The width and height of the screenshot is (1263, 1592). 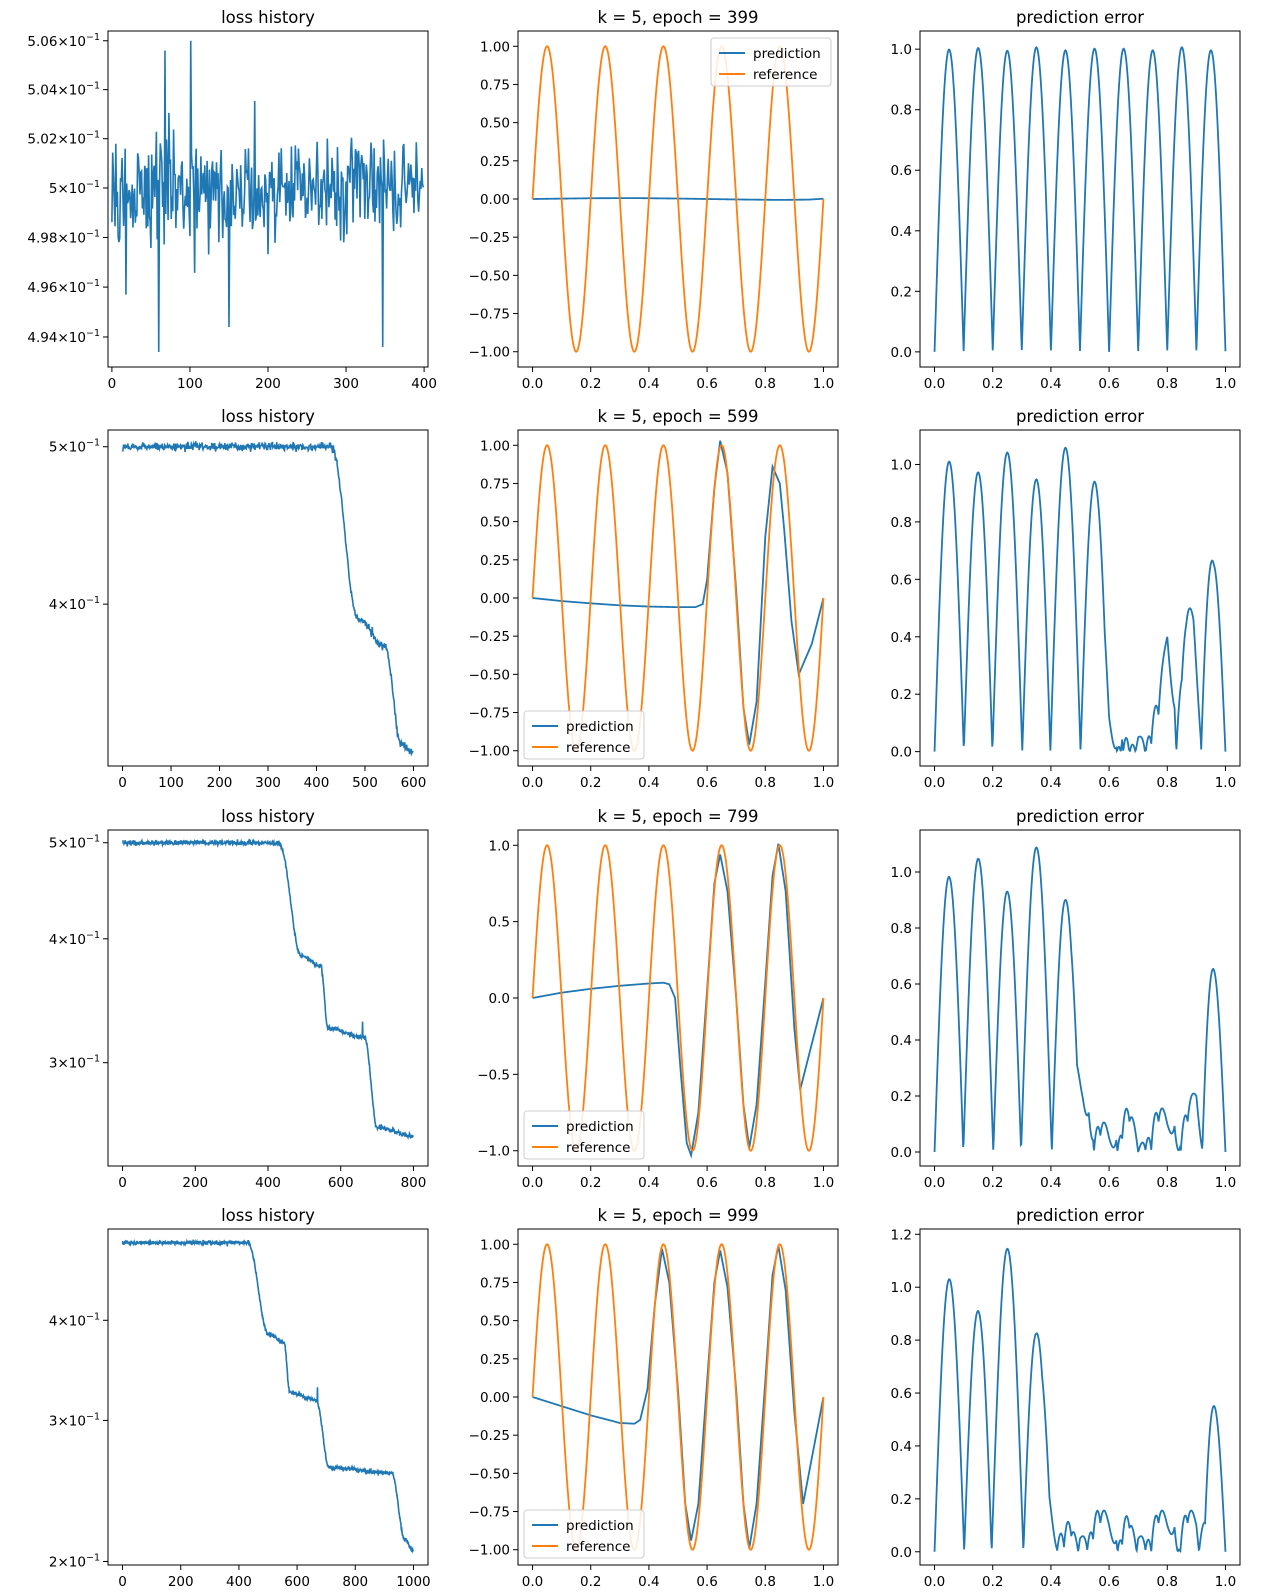 I want to click on y-tick-label: −1.00, so click(x=489, y=353).